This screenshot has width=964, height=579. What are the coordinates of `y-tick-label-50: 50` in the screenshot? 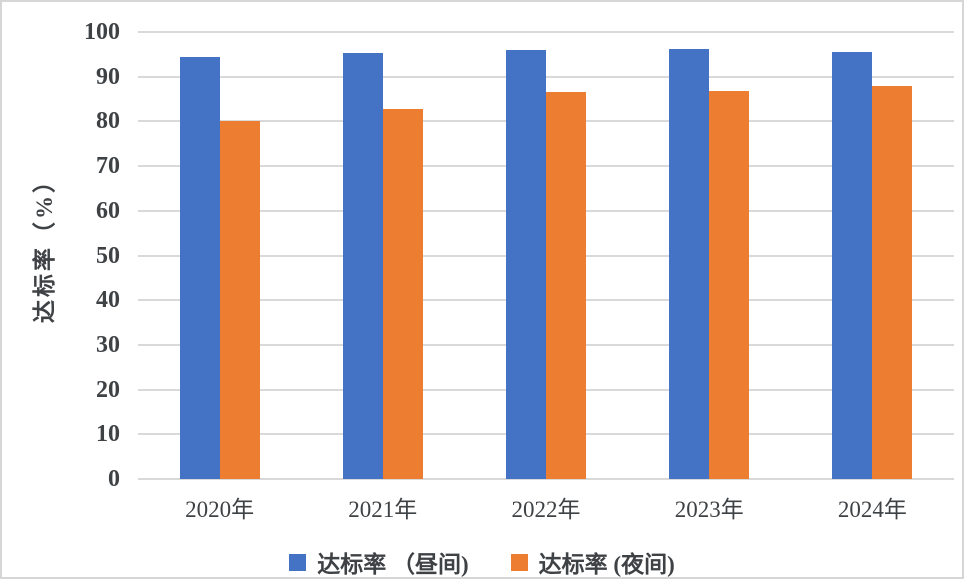 It's located at (108, 255).